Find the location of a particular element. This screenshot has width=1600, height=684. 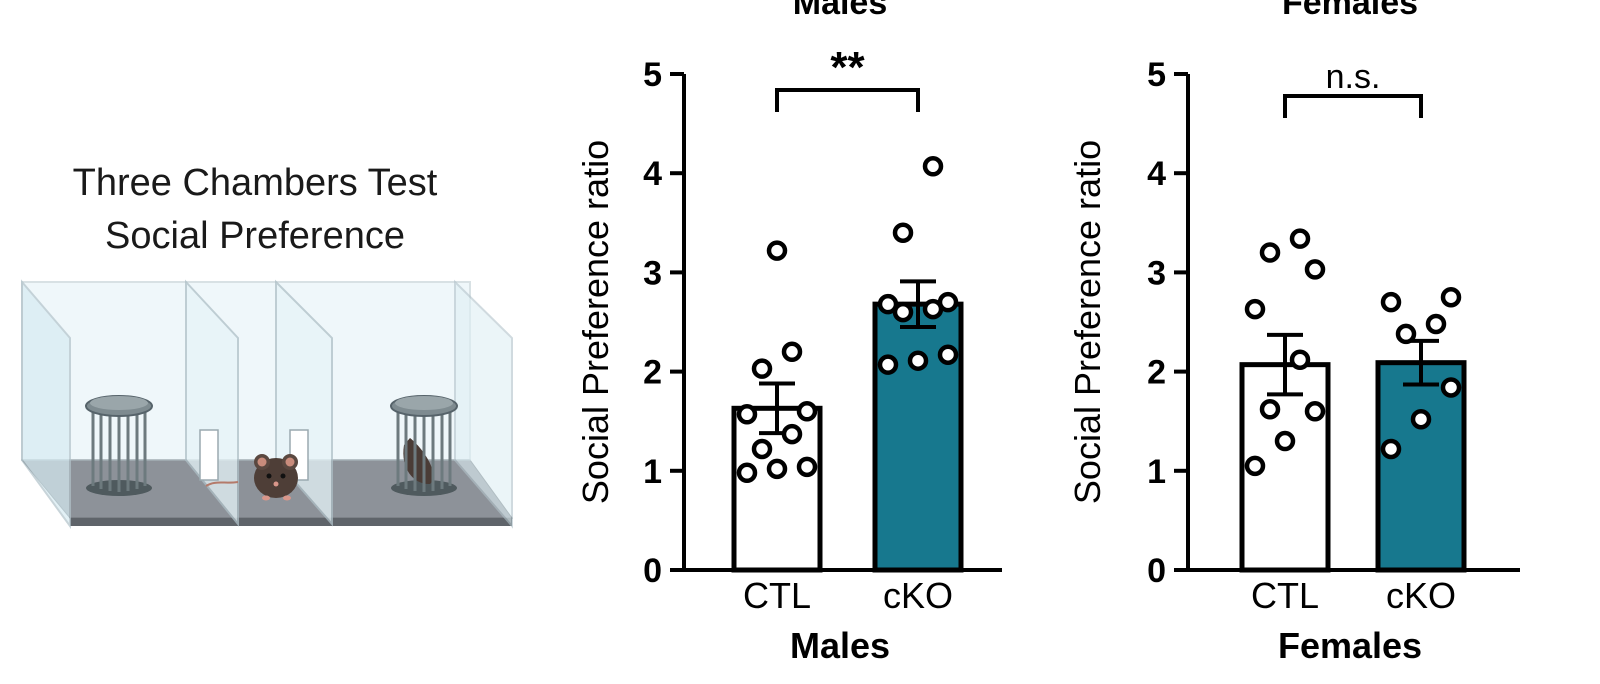

setup-title-line2: Social Preference is located at coordinates (255, 236).